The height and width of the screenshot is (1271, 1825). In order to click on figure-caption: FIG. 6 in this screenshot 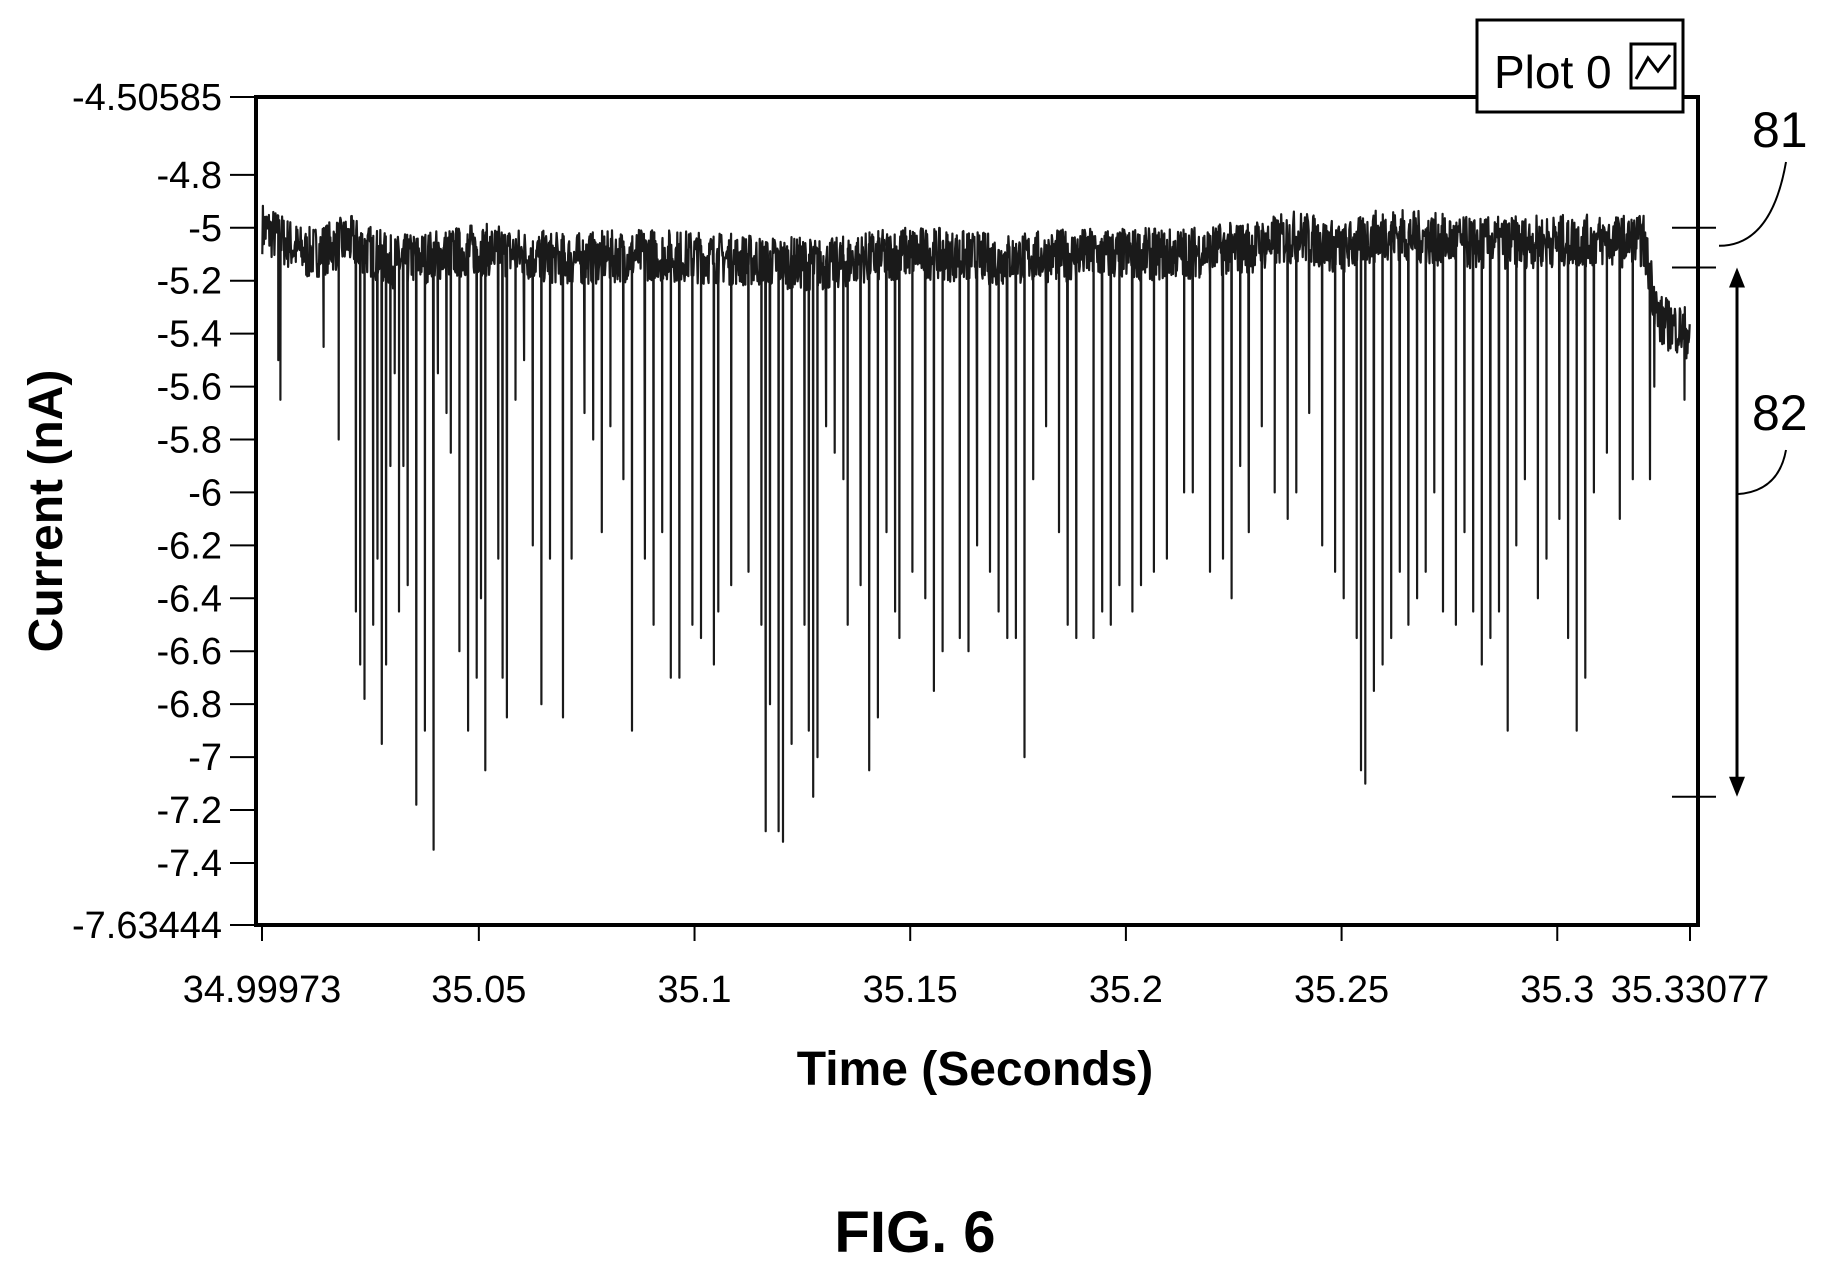, I will do `click(914, 1232)`.